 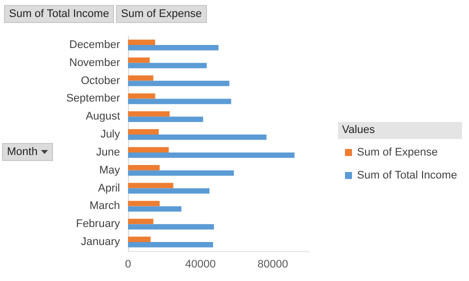 What do you see at coordinates (103, 116) in the screenshot?
I see `y-tick-label: August` at bounding box center [103, 116].